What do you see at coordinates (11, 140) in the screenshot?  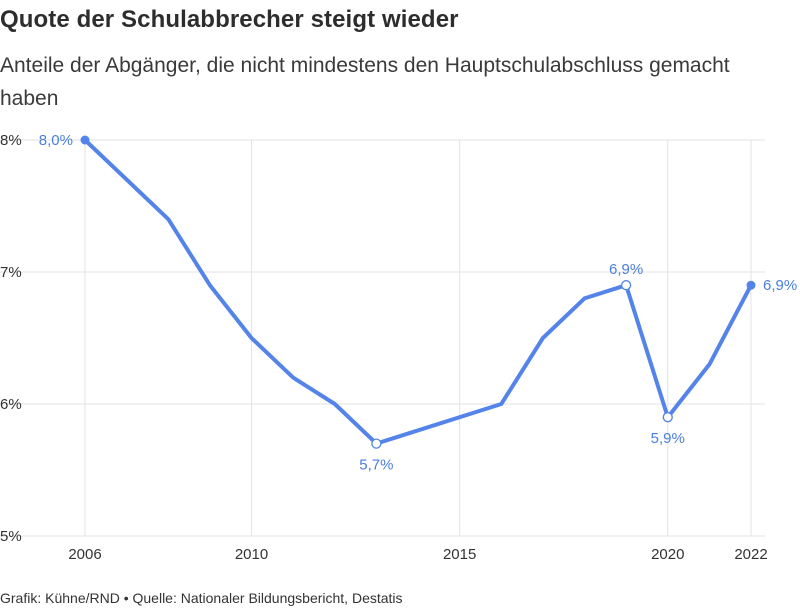 I see `y-tick-label: 8%` at bounding box center [11, 140].